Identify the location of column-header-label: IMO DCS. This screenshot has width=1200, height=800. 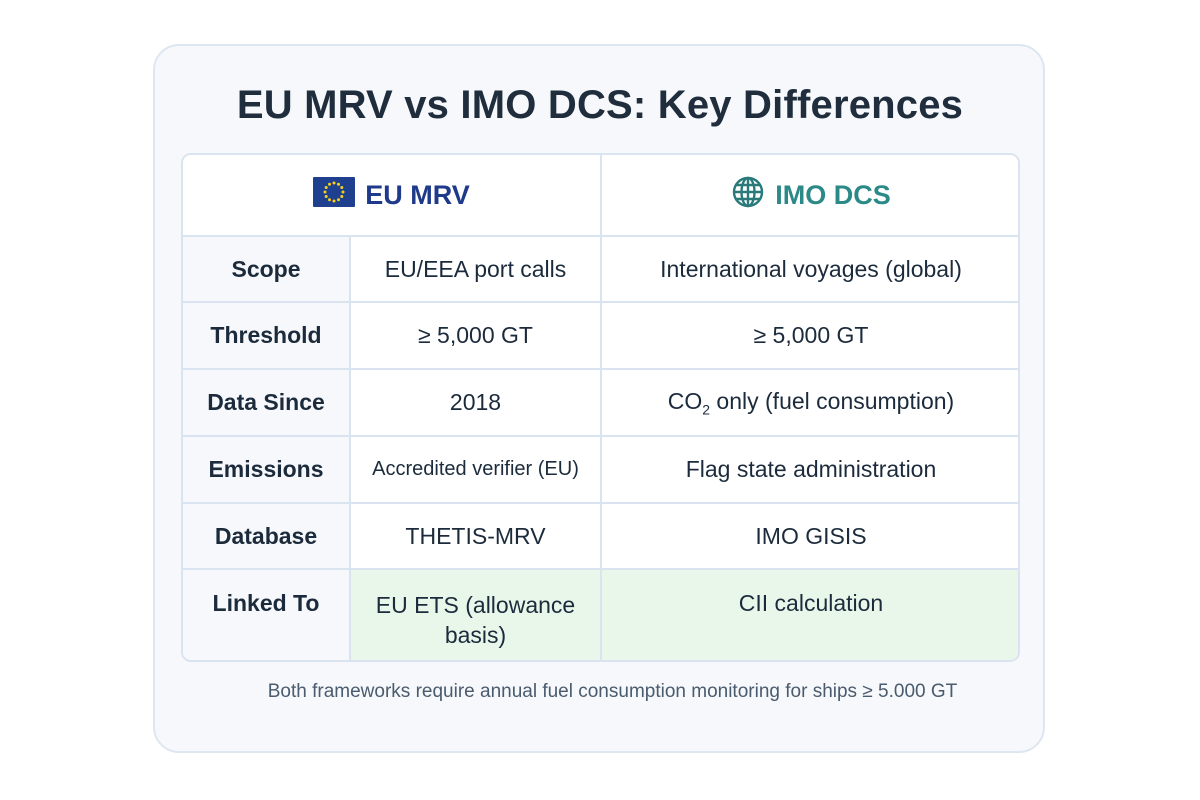
(833, 194).